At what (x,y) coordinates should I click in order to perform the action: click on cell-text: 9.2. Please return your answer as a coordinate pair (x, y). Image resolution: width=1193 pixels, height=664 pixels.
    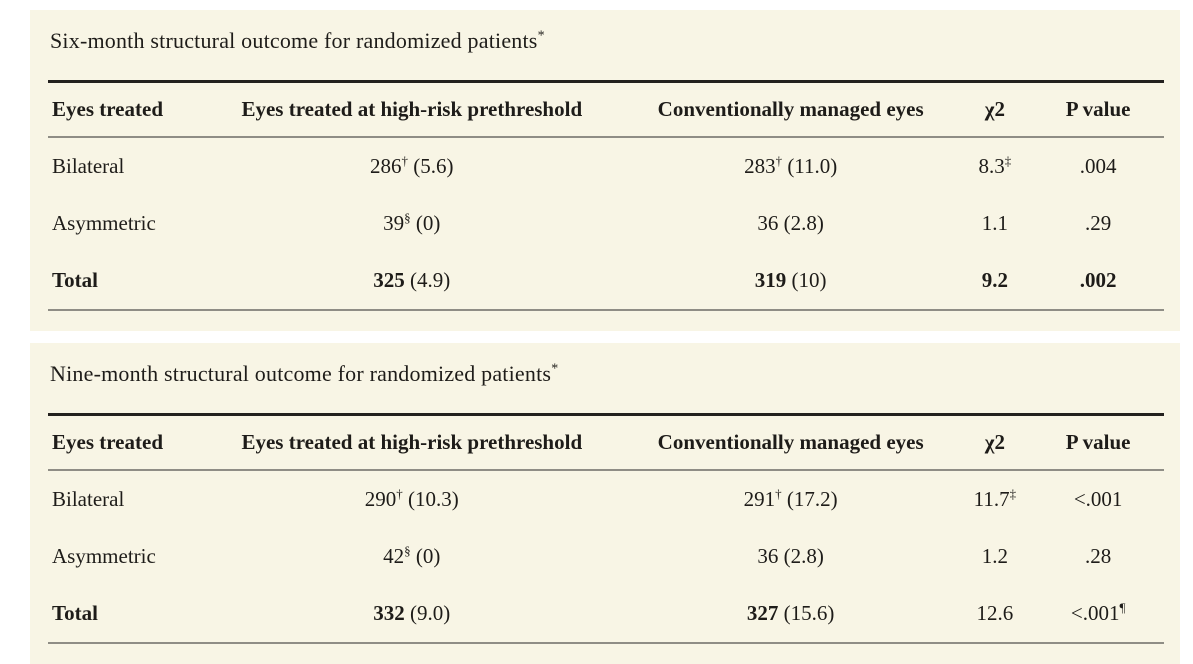
    Looking at the image, I should click on (995, 280).